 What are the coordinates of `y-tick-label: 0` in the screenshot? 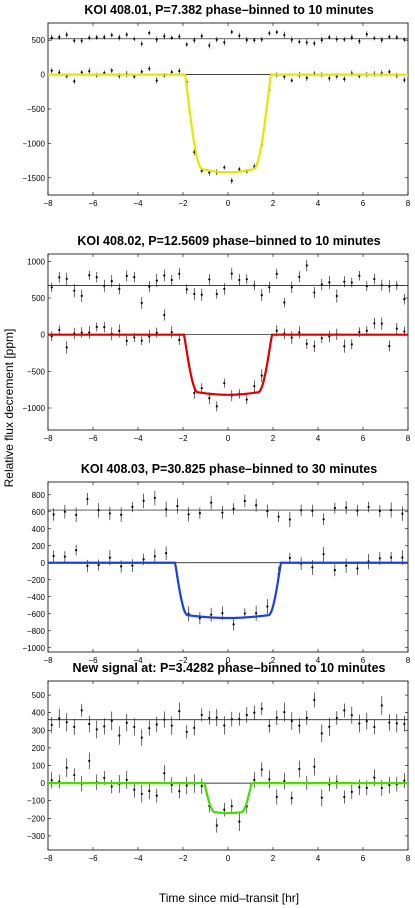 It's located at (43, 335).